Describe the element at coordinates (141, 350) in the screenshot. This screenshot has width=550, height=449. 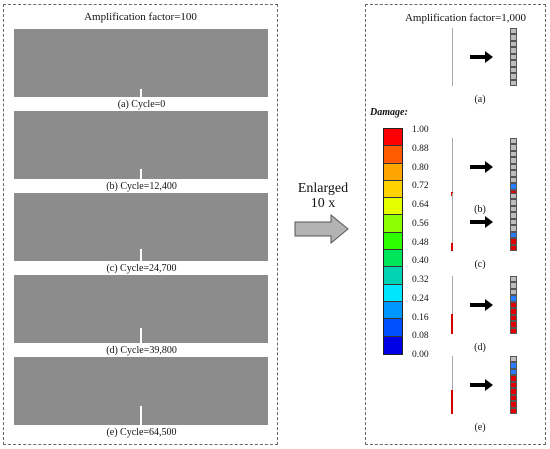
I see `beam-label-d: (d) Cycle=39,800` at that location.